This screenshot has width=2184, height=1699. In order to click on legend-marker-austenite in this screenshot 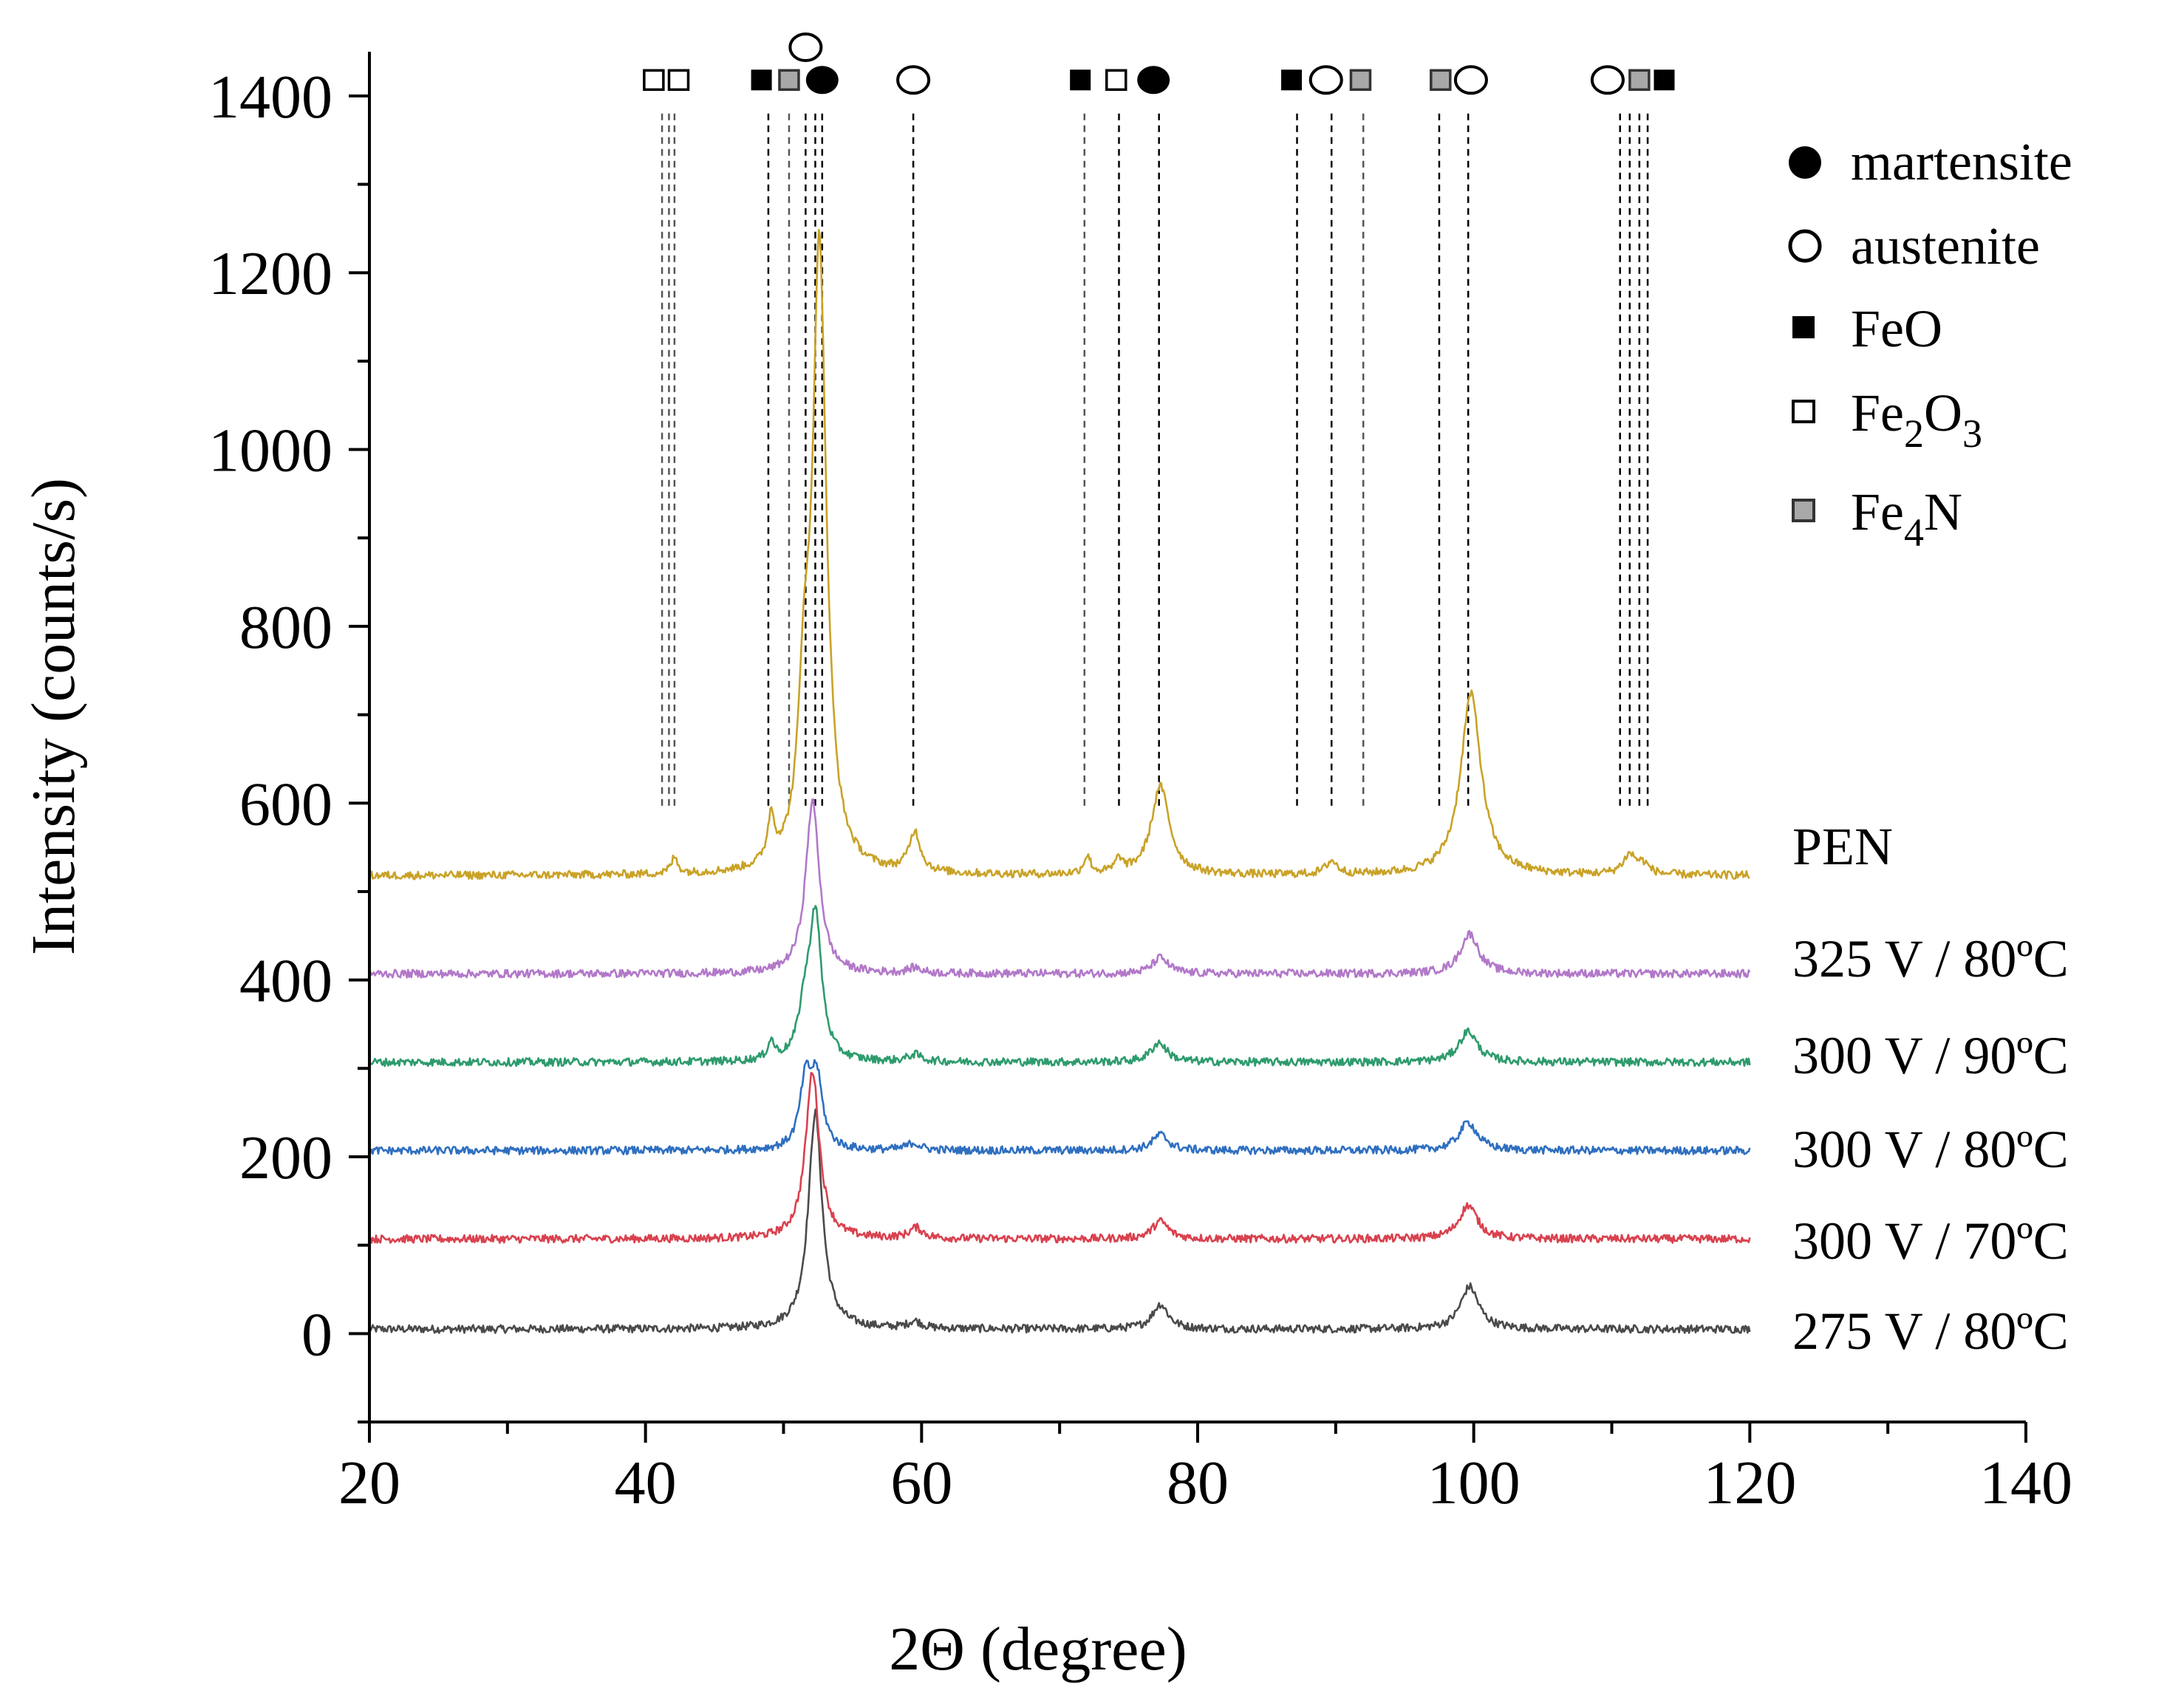, I will do `click(1805, 246)`.